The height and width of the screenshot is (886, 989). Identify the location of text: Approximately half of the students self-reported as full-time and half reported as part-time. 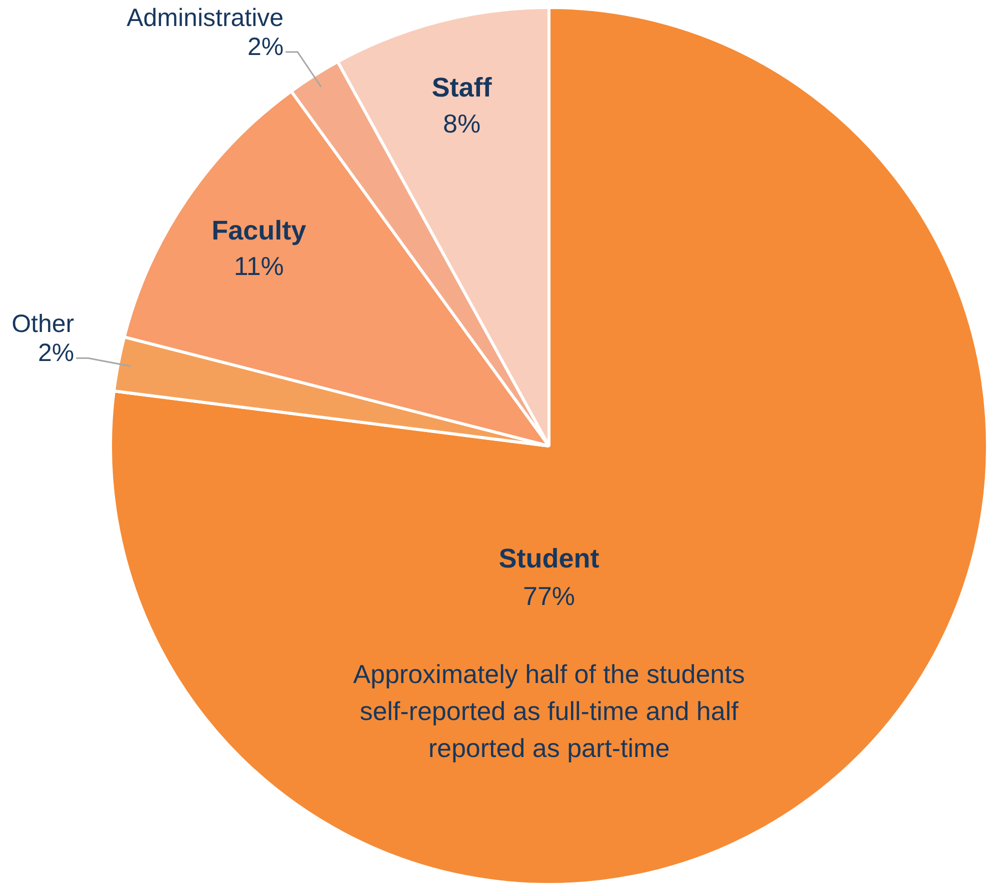
(549, 711).